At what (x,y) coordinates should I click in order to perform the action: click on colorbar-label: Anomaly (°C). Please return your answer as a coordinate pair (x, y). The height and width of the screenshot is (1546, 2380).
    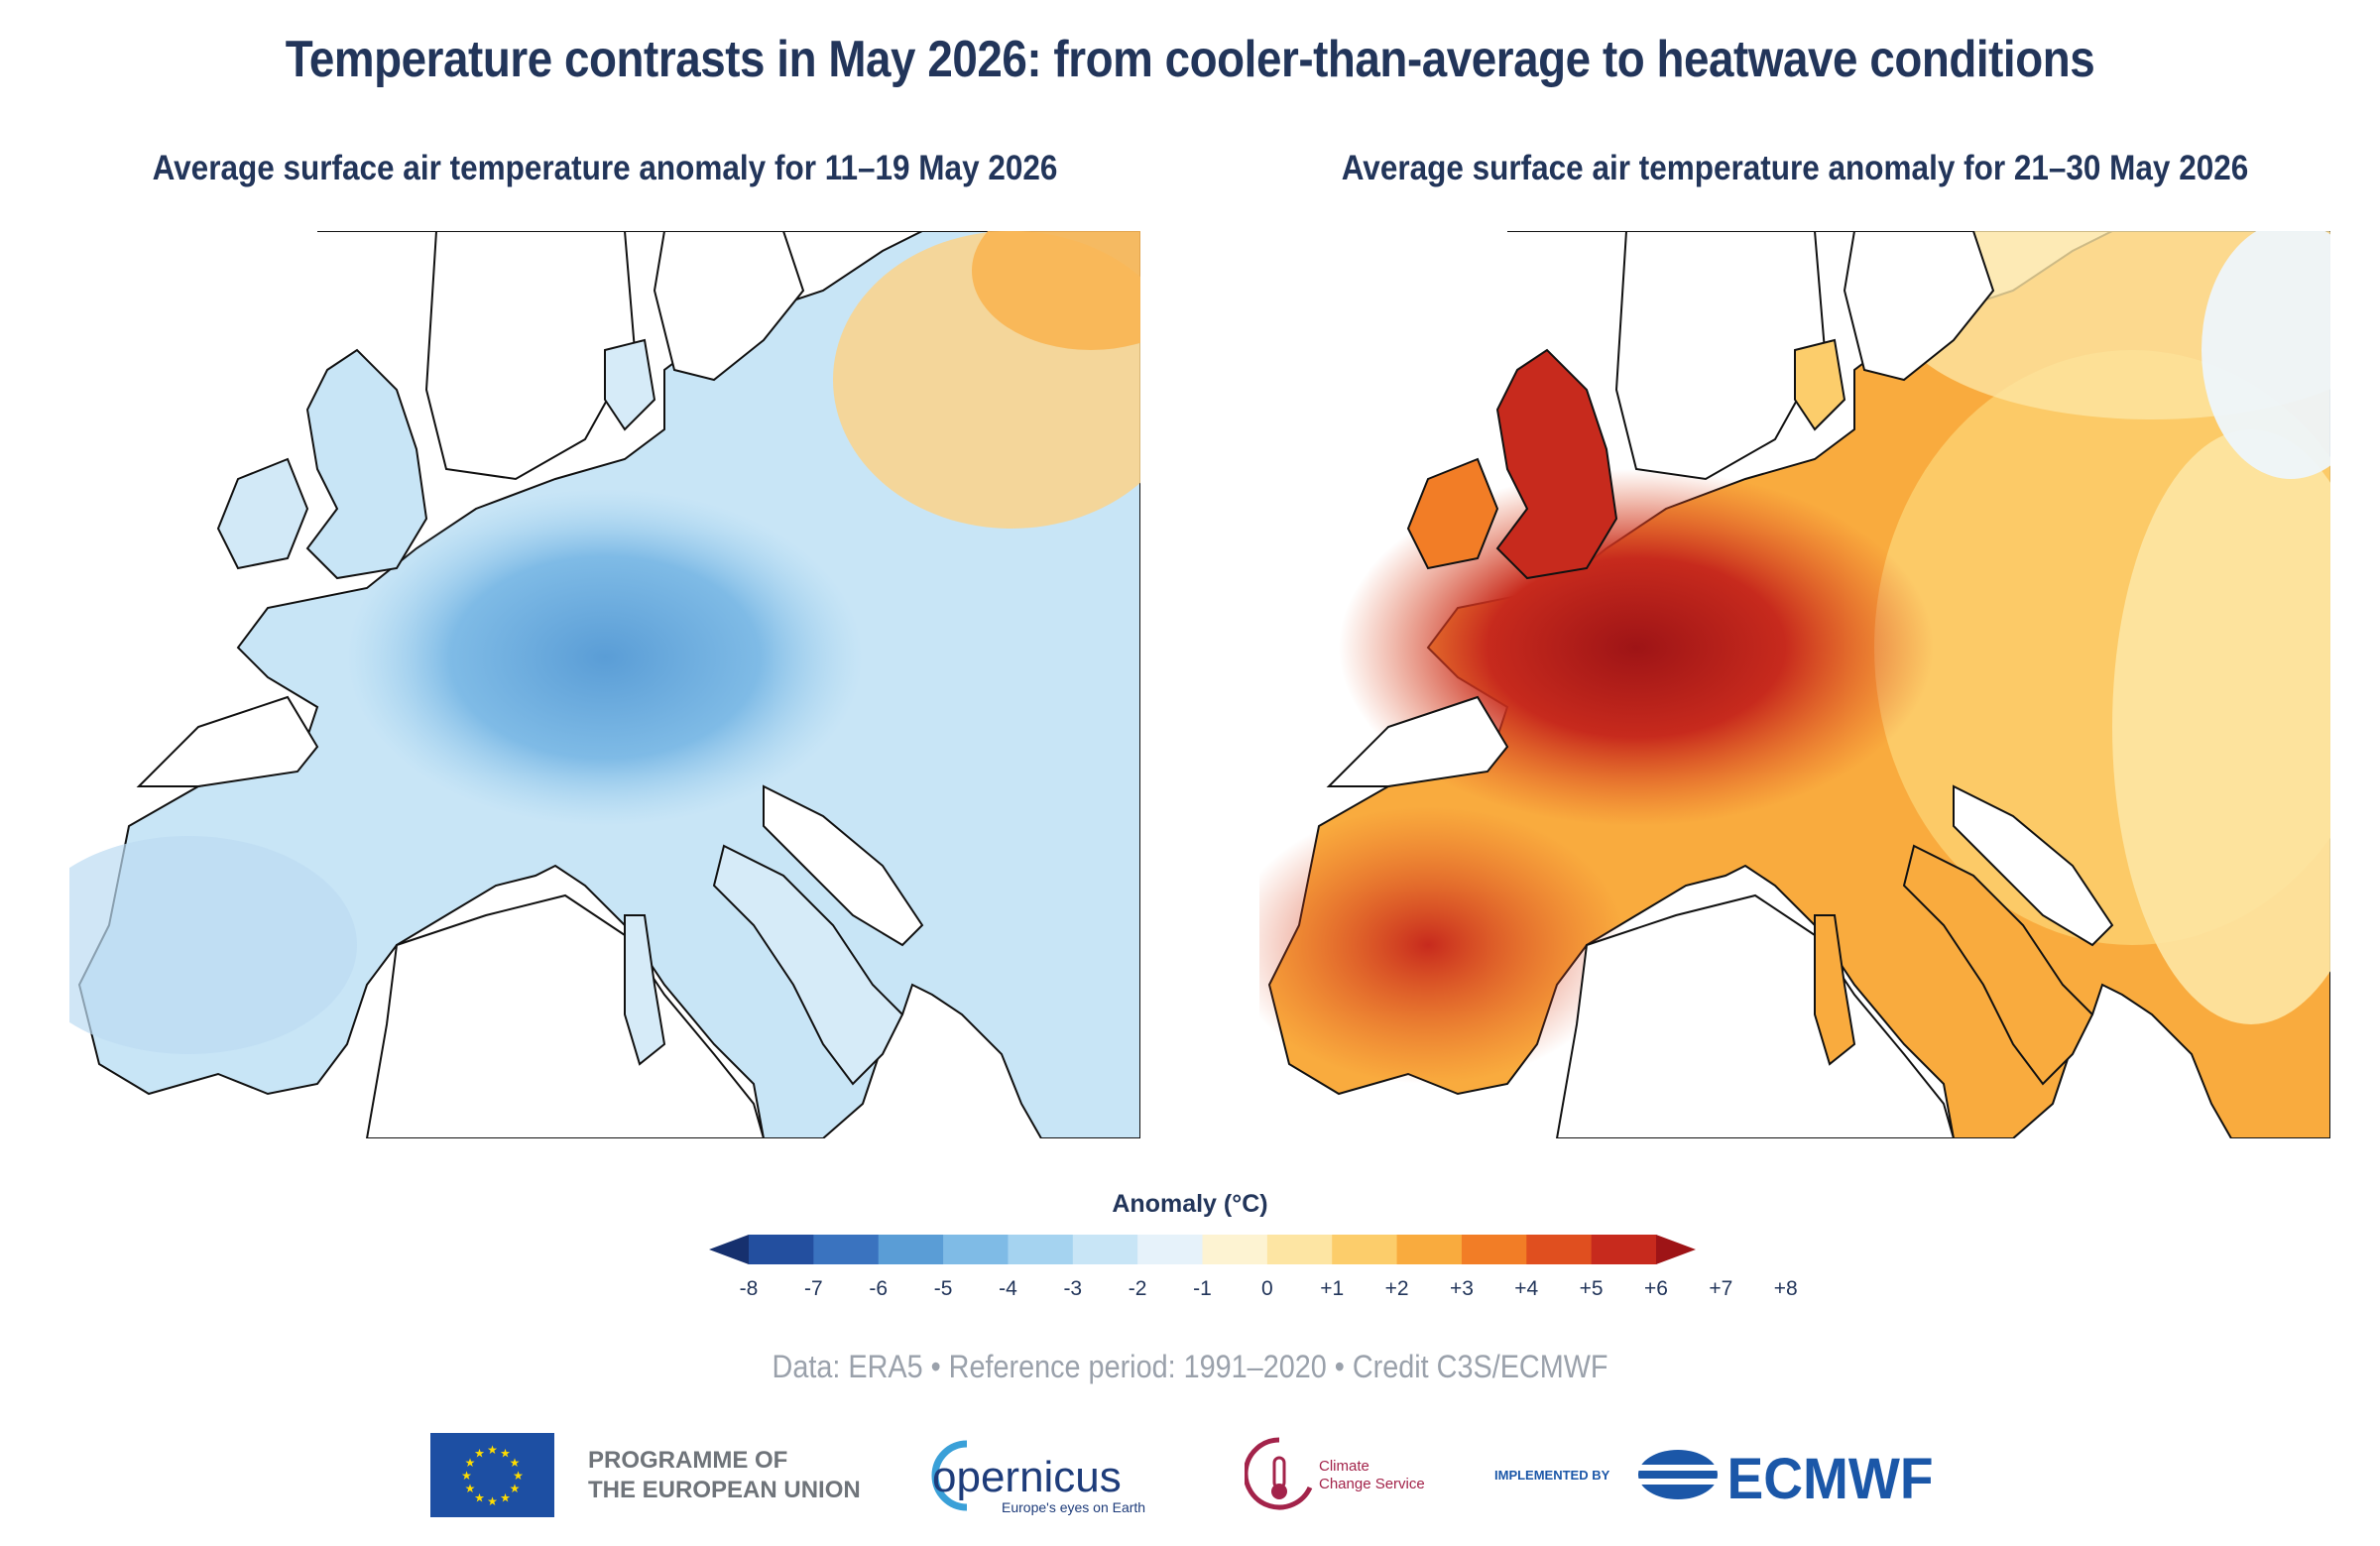
    Looking at the image, I should click on (1190, 1204).